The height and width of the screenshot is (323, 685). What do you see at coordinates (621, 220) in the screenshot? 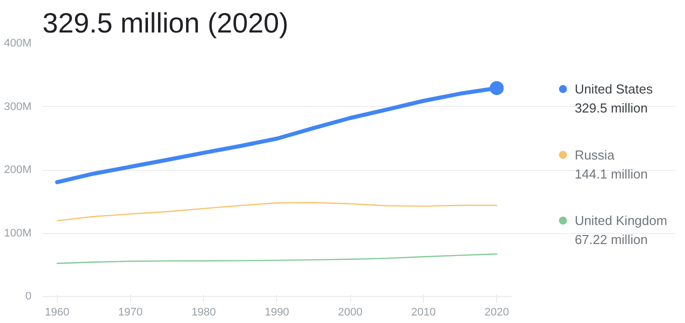
I see `legend-label: United Kingdom` at bounding box center [621, 220].